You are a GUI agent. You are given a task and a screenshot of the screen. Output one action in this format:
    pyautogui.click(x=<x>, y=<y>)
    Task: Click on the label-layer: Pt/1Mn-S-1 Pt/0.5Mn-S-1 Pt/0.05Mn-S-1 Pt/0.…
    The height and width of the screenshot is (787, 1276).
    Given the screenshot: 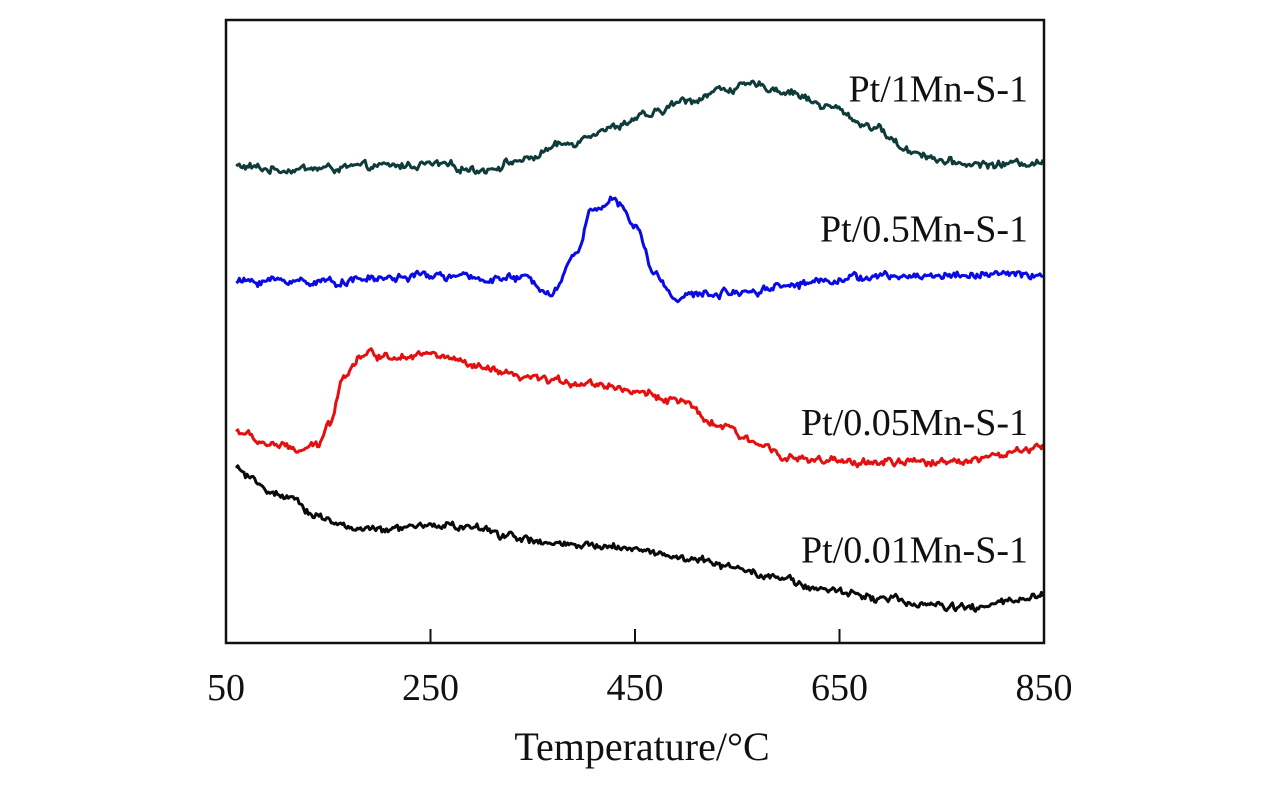 What is the action you would take?
    pyautogui.click(x=914, y=320)
    